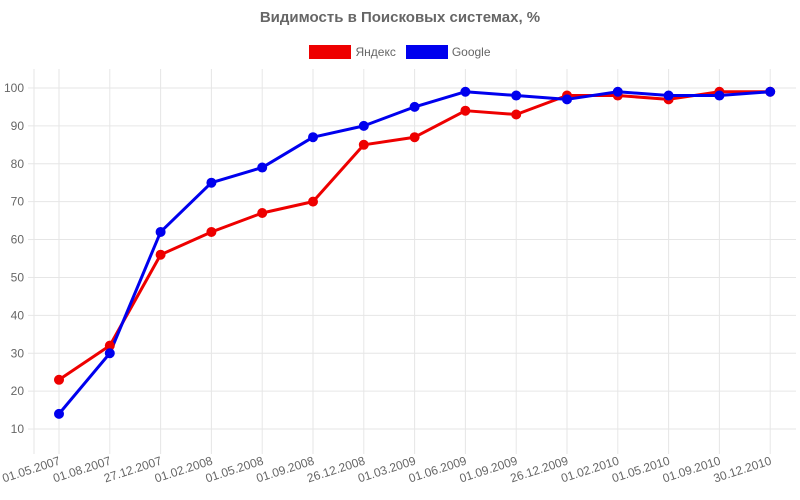 The width and height of the screenshot is (800, 500). What do you see at coordinates (133, 469) in the screenshot?
I see `x-tick-label: 27.12.2007` at bounding box center [133, 469].